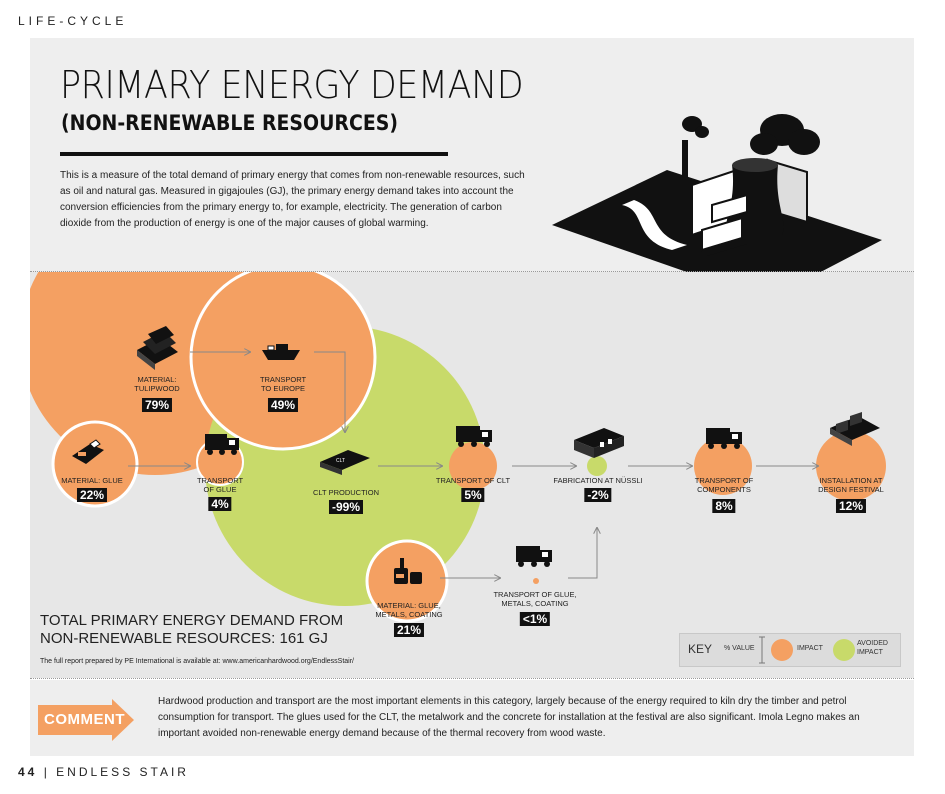 The height and width of the screenshot is (794, 945). I want to click on legend-impact-label: IMPACT, so click(810, 648).